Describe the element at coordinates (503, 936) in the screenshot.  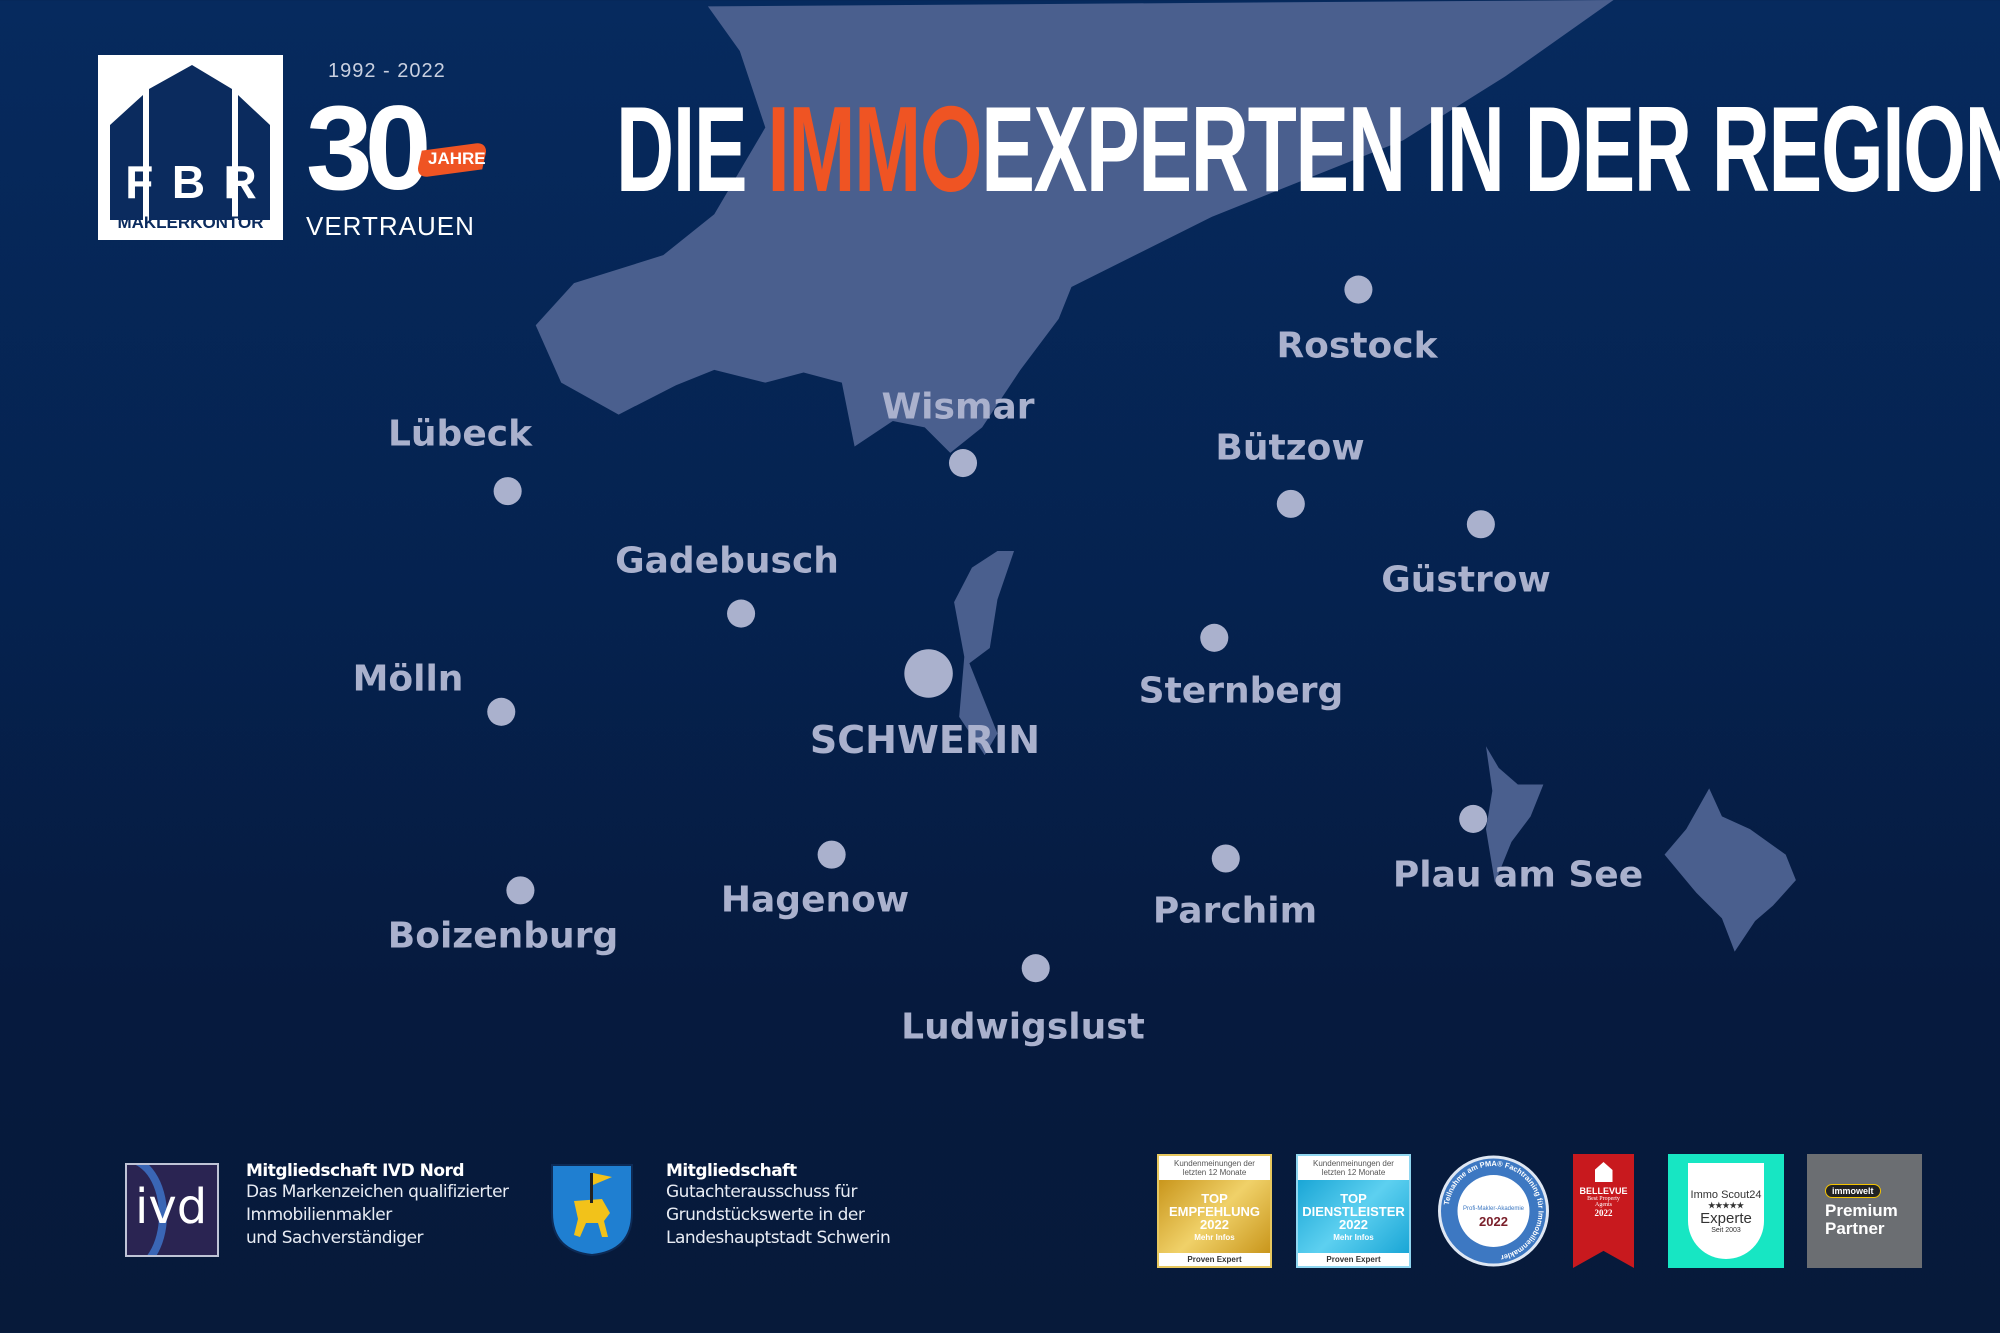
I see `city-label: Boizenburg` at that location.